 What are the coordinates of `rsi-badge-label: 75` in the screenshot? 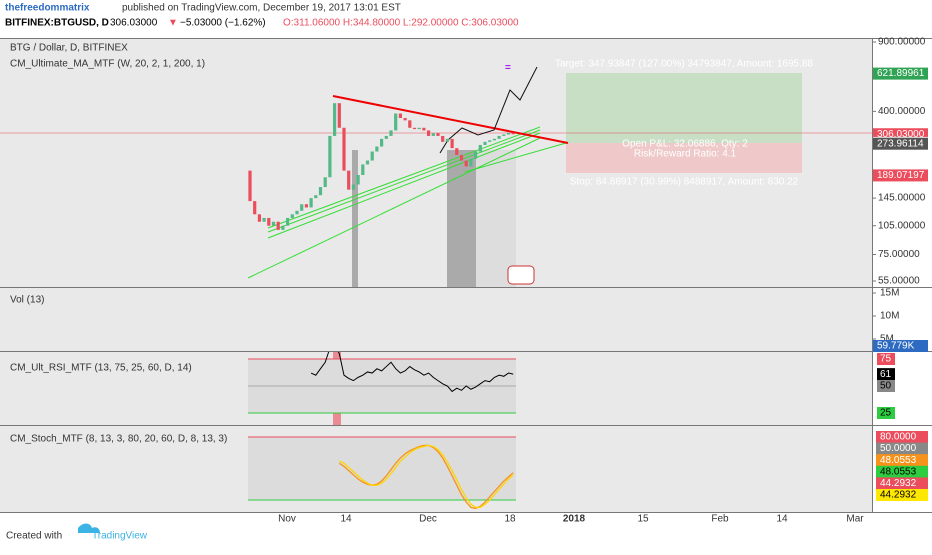 It's located at (886, 359).